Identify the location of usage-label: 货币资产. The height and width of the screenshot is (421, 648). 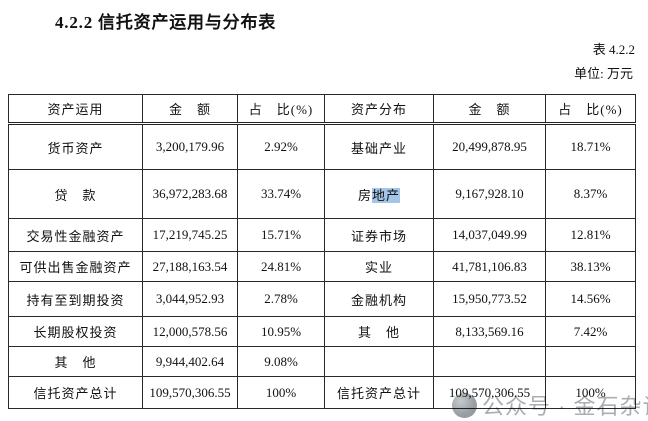
(75, 146).